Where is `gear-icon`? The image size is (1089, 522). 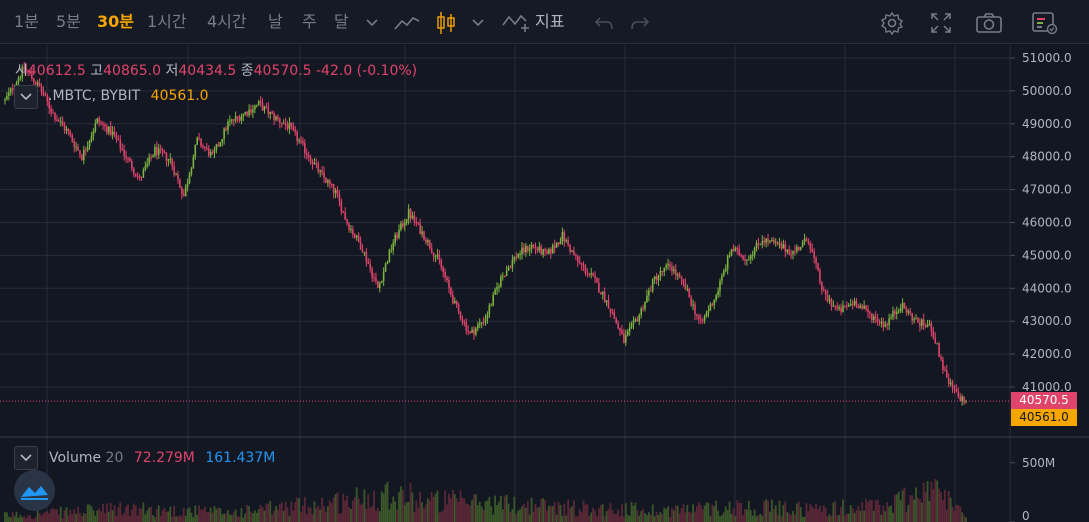 gear-icon is located at coordinates (892, 22).